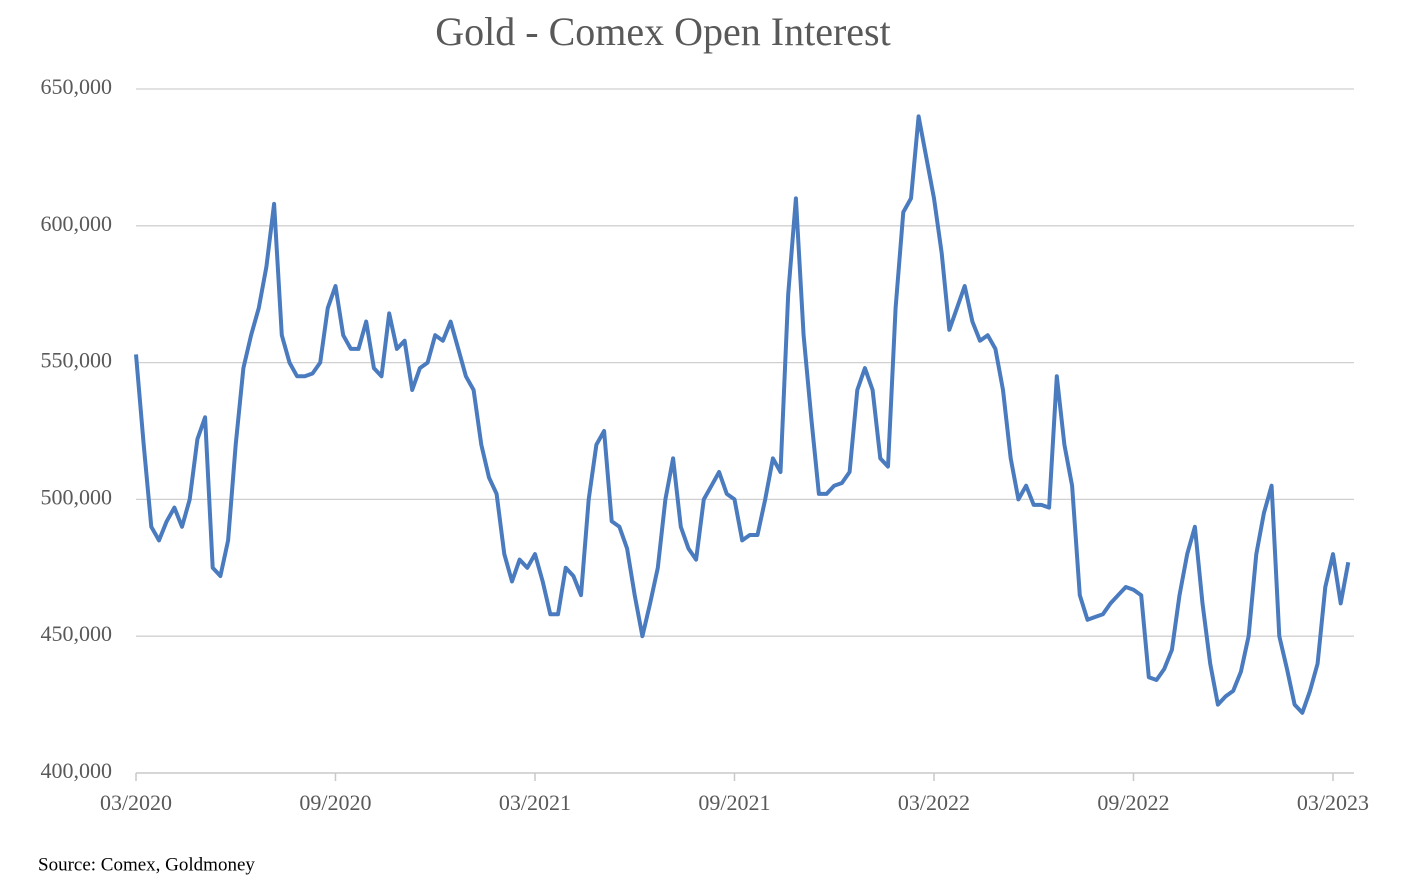  Describe the element at coordinates (77, 86) in the screenshot. I see `y-tick-label: 650,000` at that location.